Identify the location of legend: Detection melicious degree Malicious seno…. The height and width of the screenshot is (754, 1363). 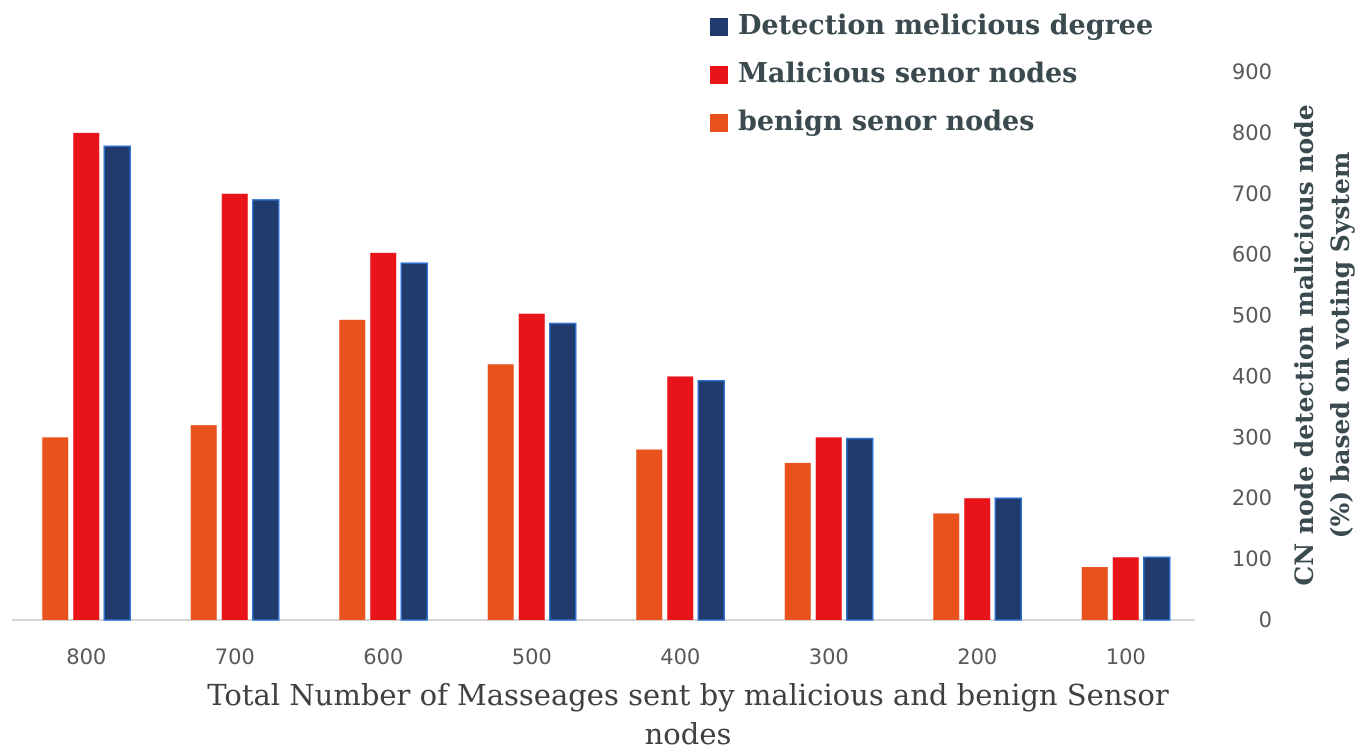
(931, 73).